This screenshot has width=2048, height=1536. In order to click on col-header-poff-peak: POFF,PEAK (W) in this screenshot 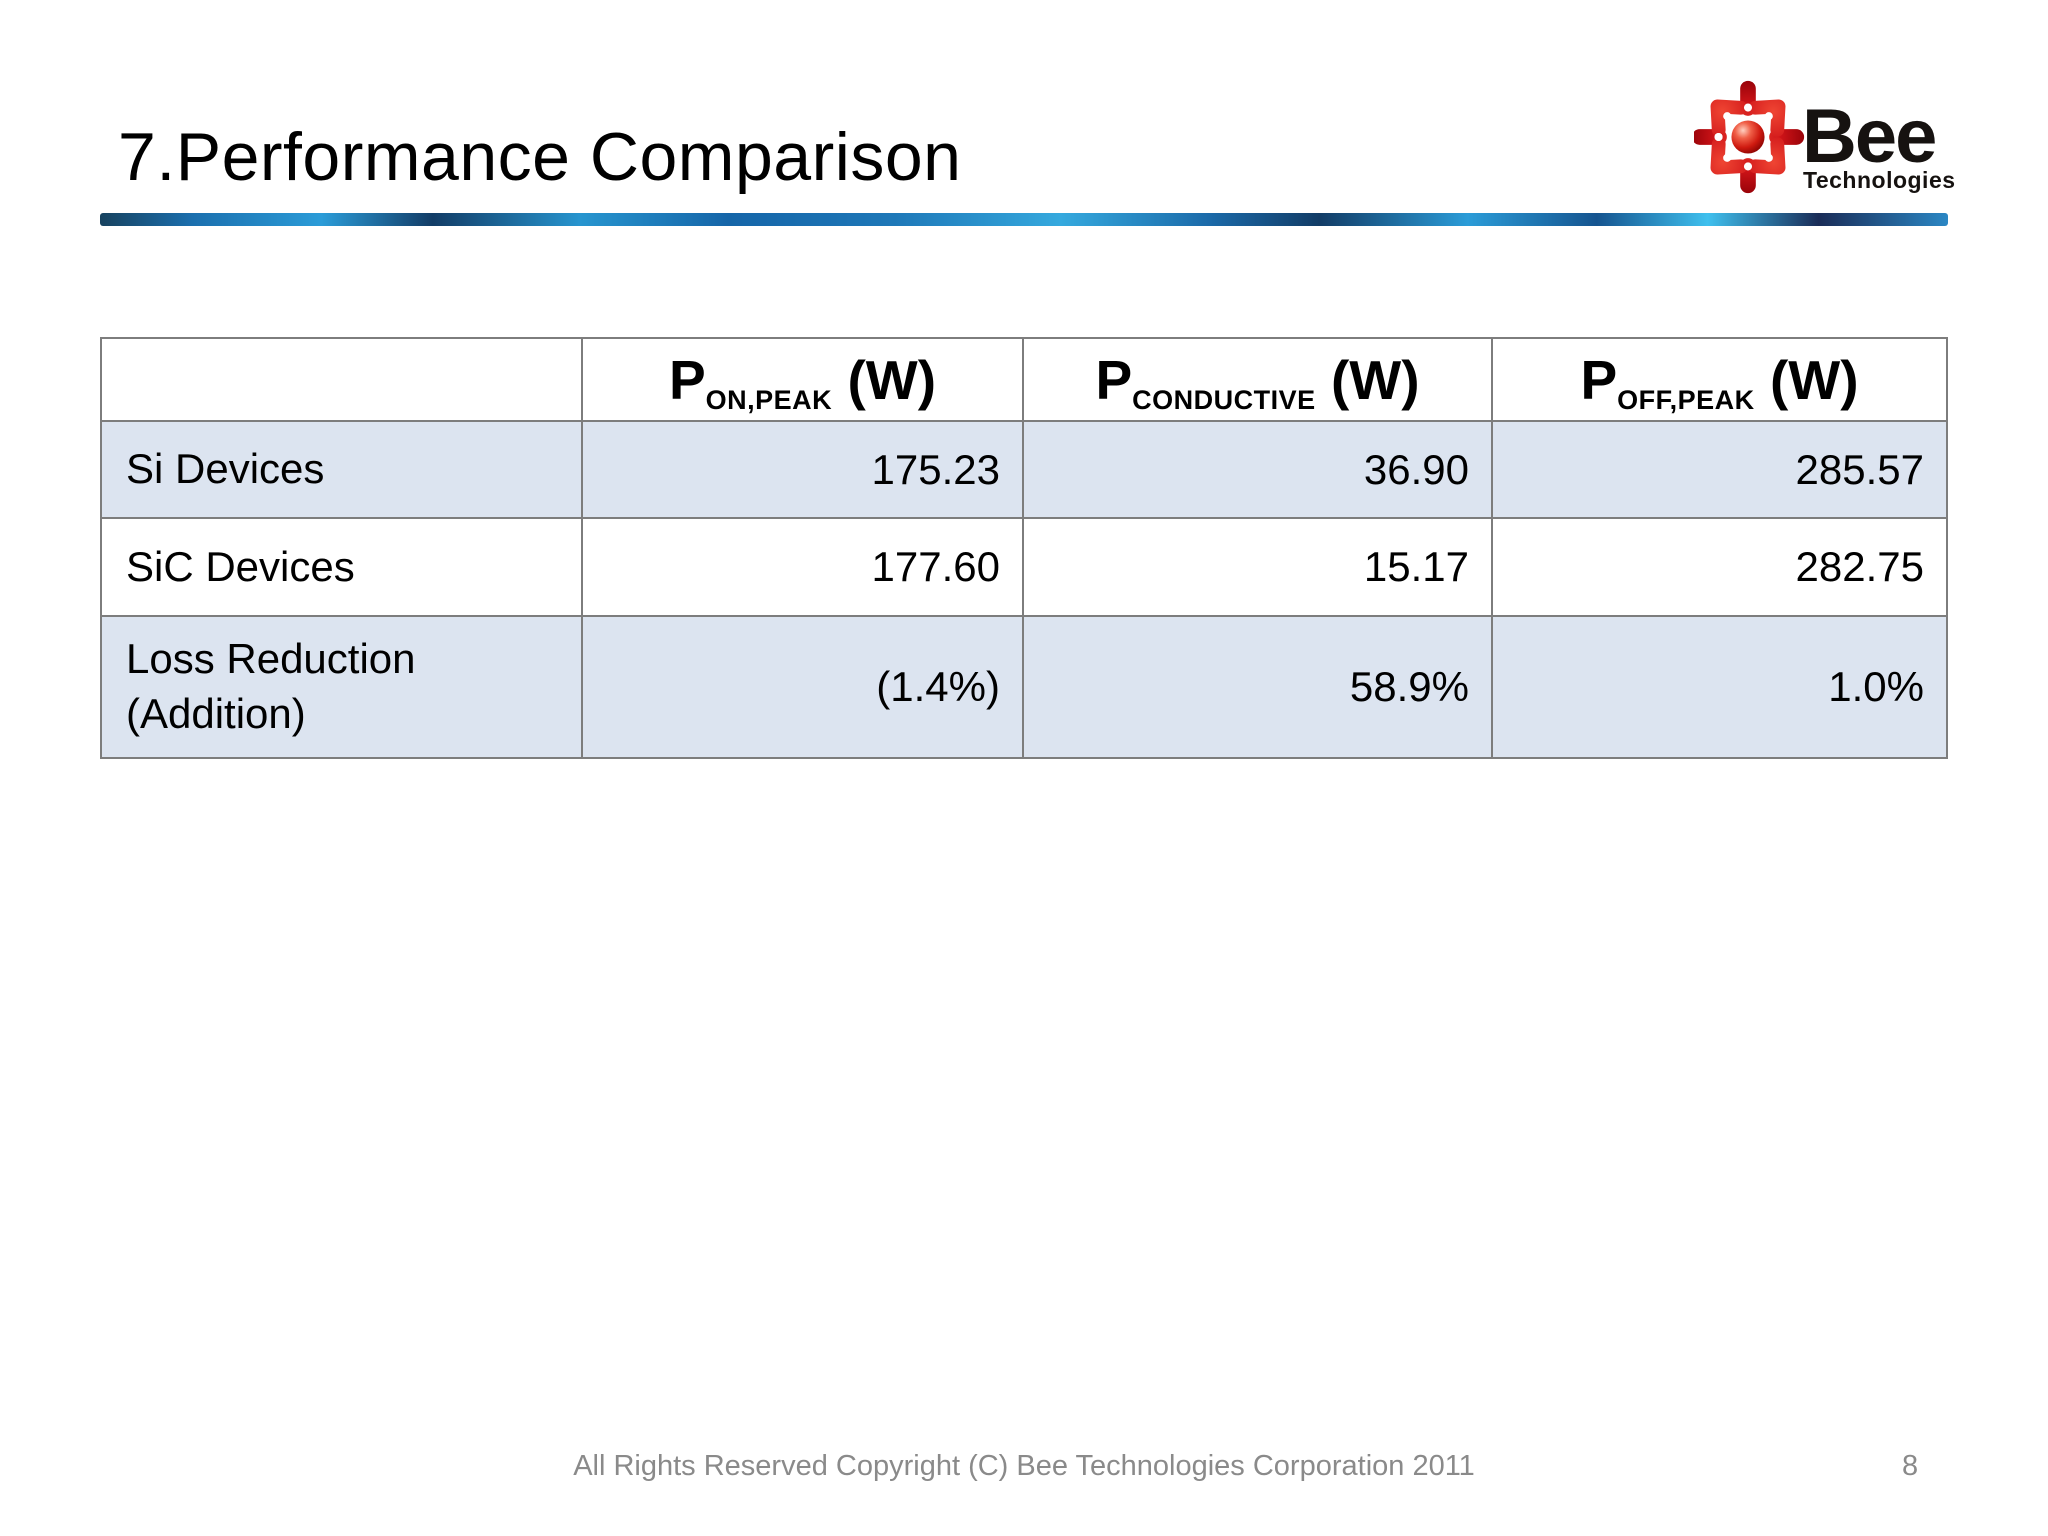, I will do `click(1719, 379)`.